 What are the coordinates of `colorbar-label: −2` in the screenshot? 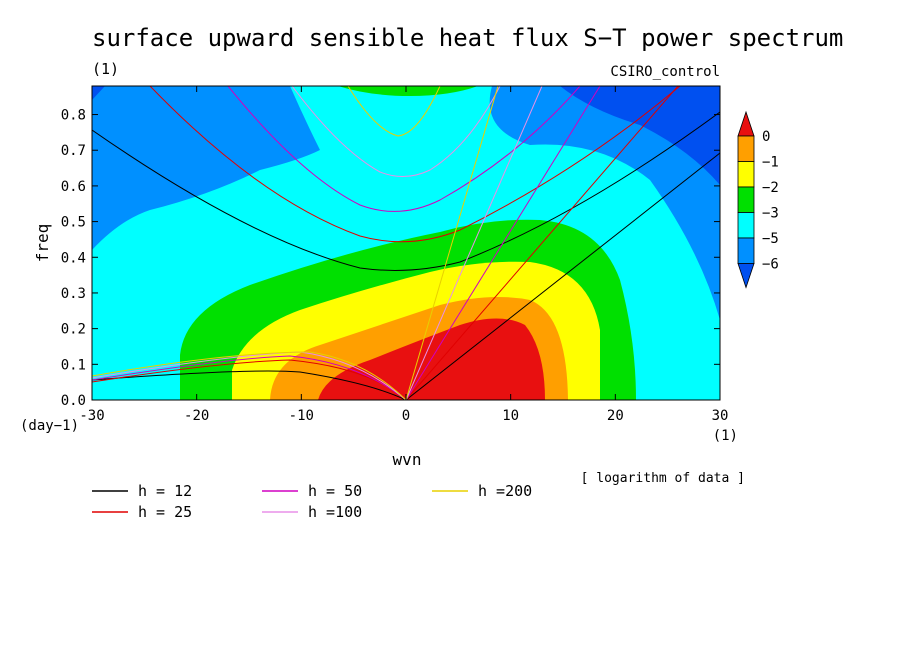 It's located at (770, 188).